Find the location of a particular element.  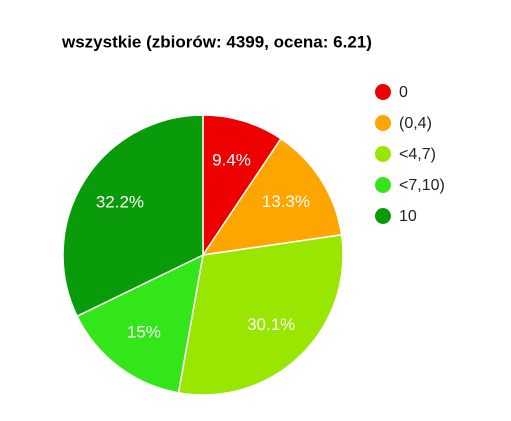

legend-label: 10 is located at coordinates (408, 216).